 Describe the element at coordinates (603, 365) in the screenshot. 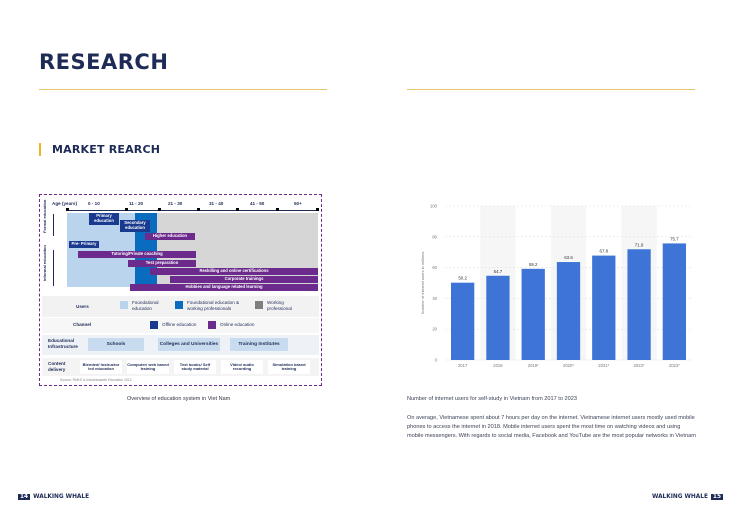

I see `x-tick-label: 2021*` at that location.